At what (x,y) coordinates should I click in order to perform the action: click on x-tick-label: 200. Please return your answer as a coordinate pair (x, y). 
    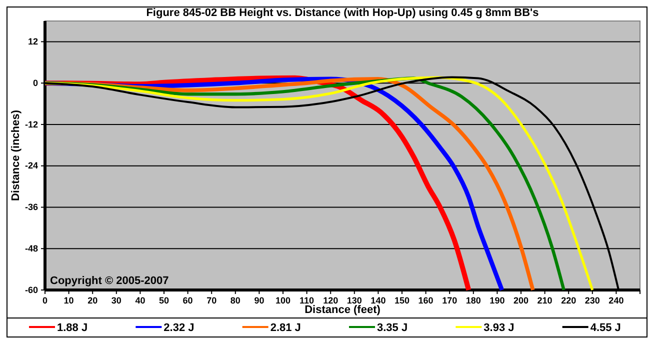
    Looking at the image, I should click on (521, 300).